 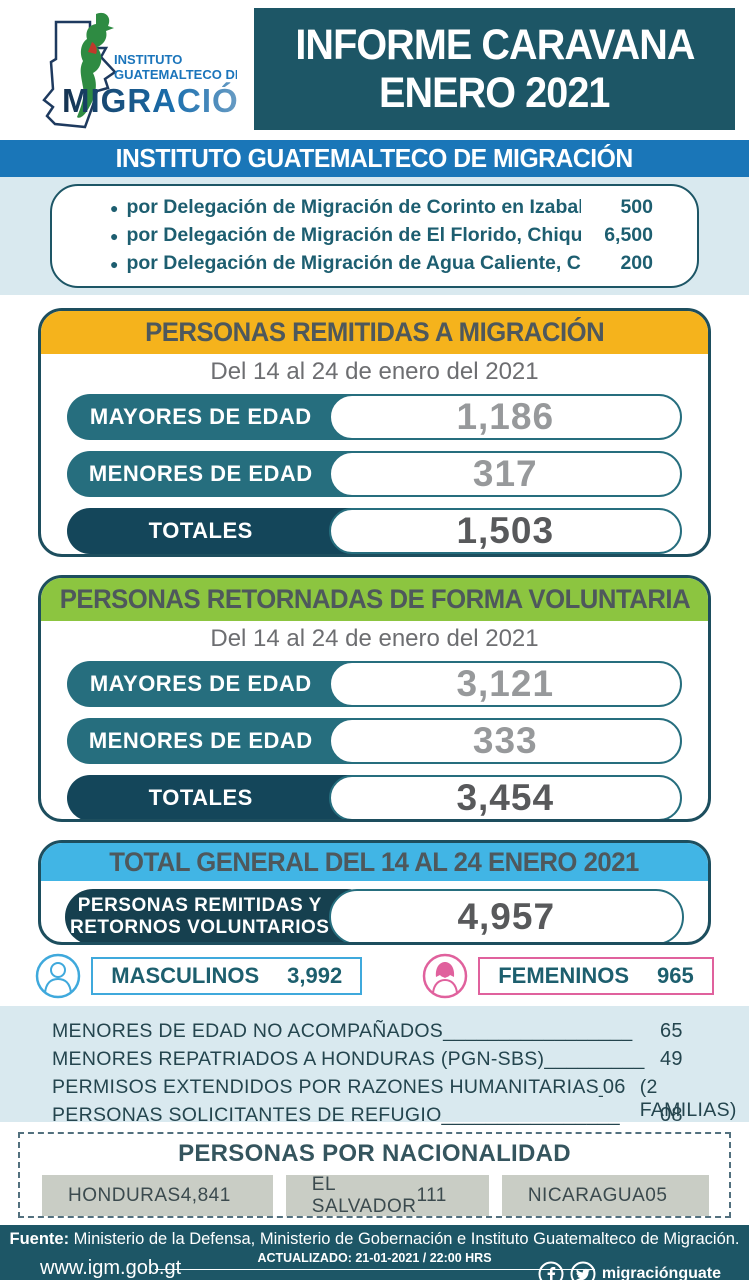 I want to click on gender-female: FEMENINOS 965, so click(x=568, y=976).